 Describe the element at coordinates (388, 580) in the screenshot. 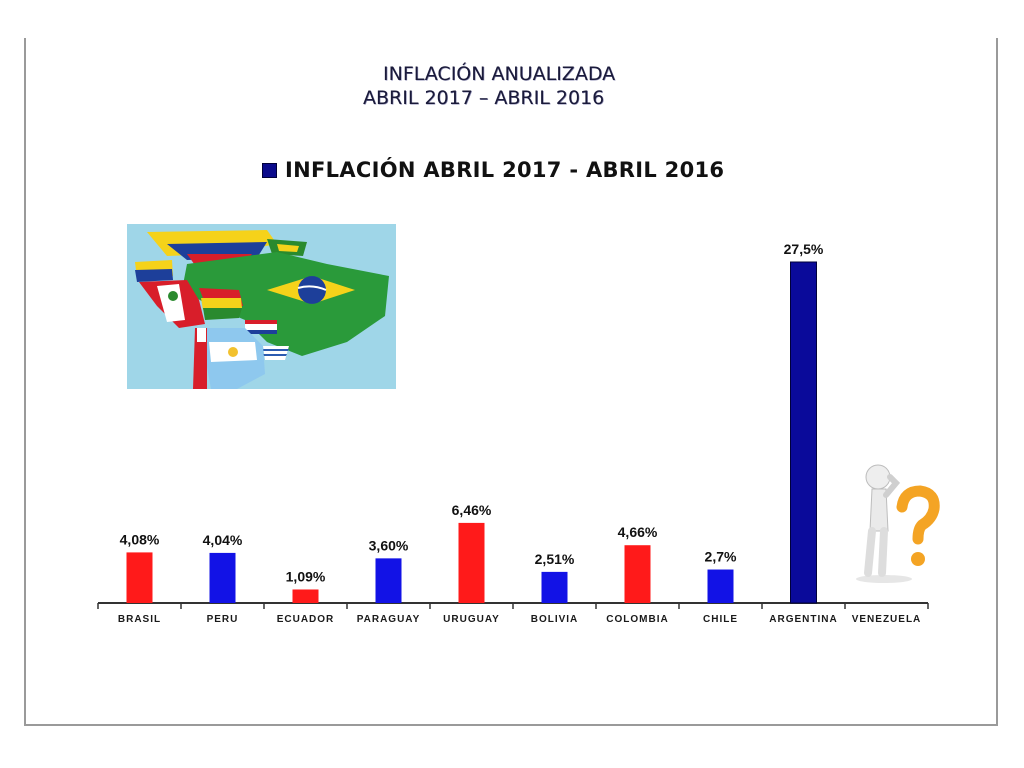

I see `bar-paraguay` at that location.